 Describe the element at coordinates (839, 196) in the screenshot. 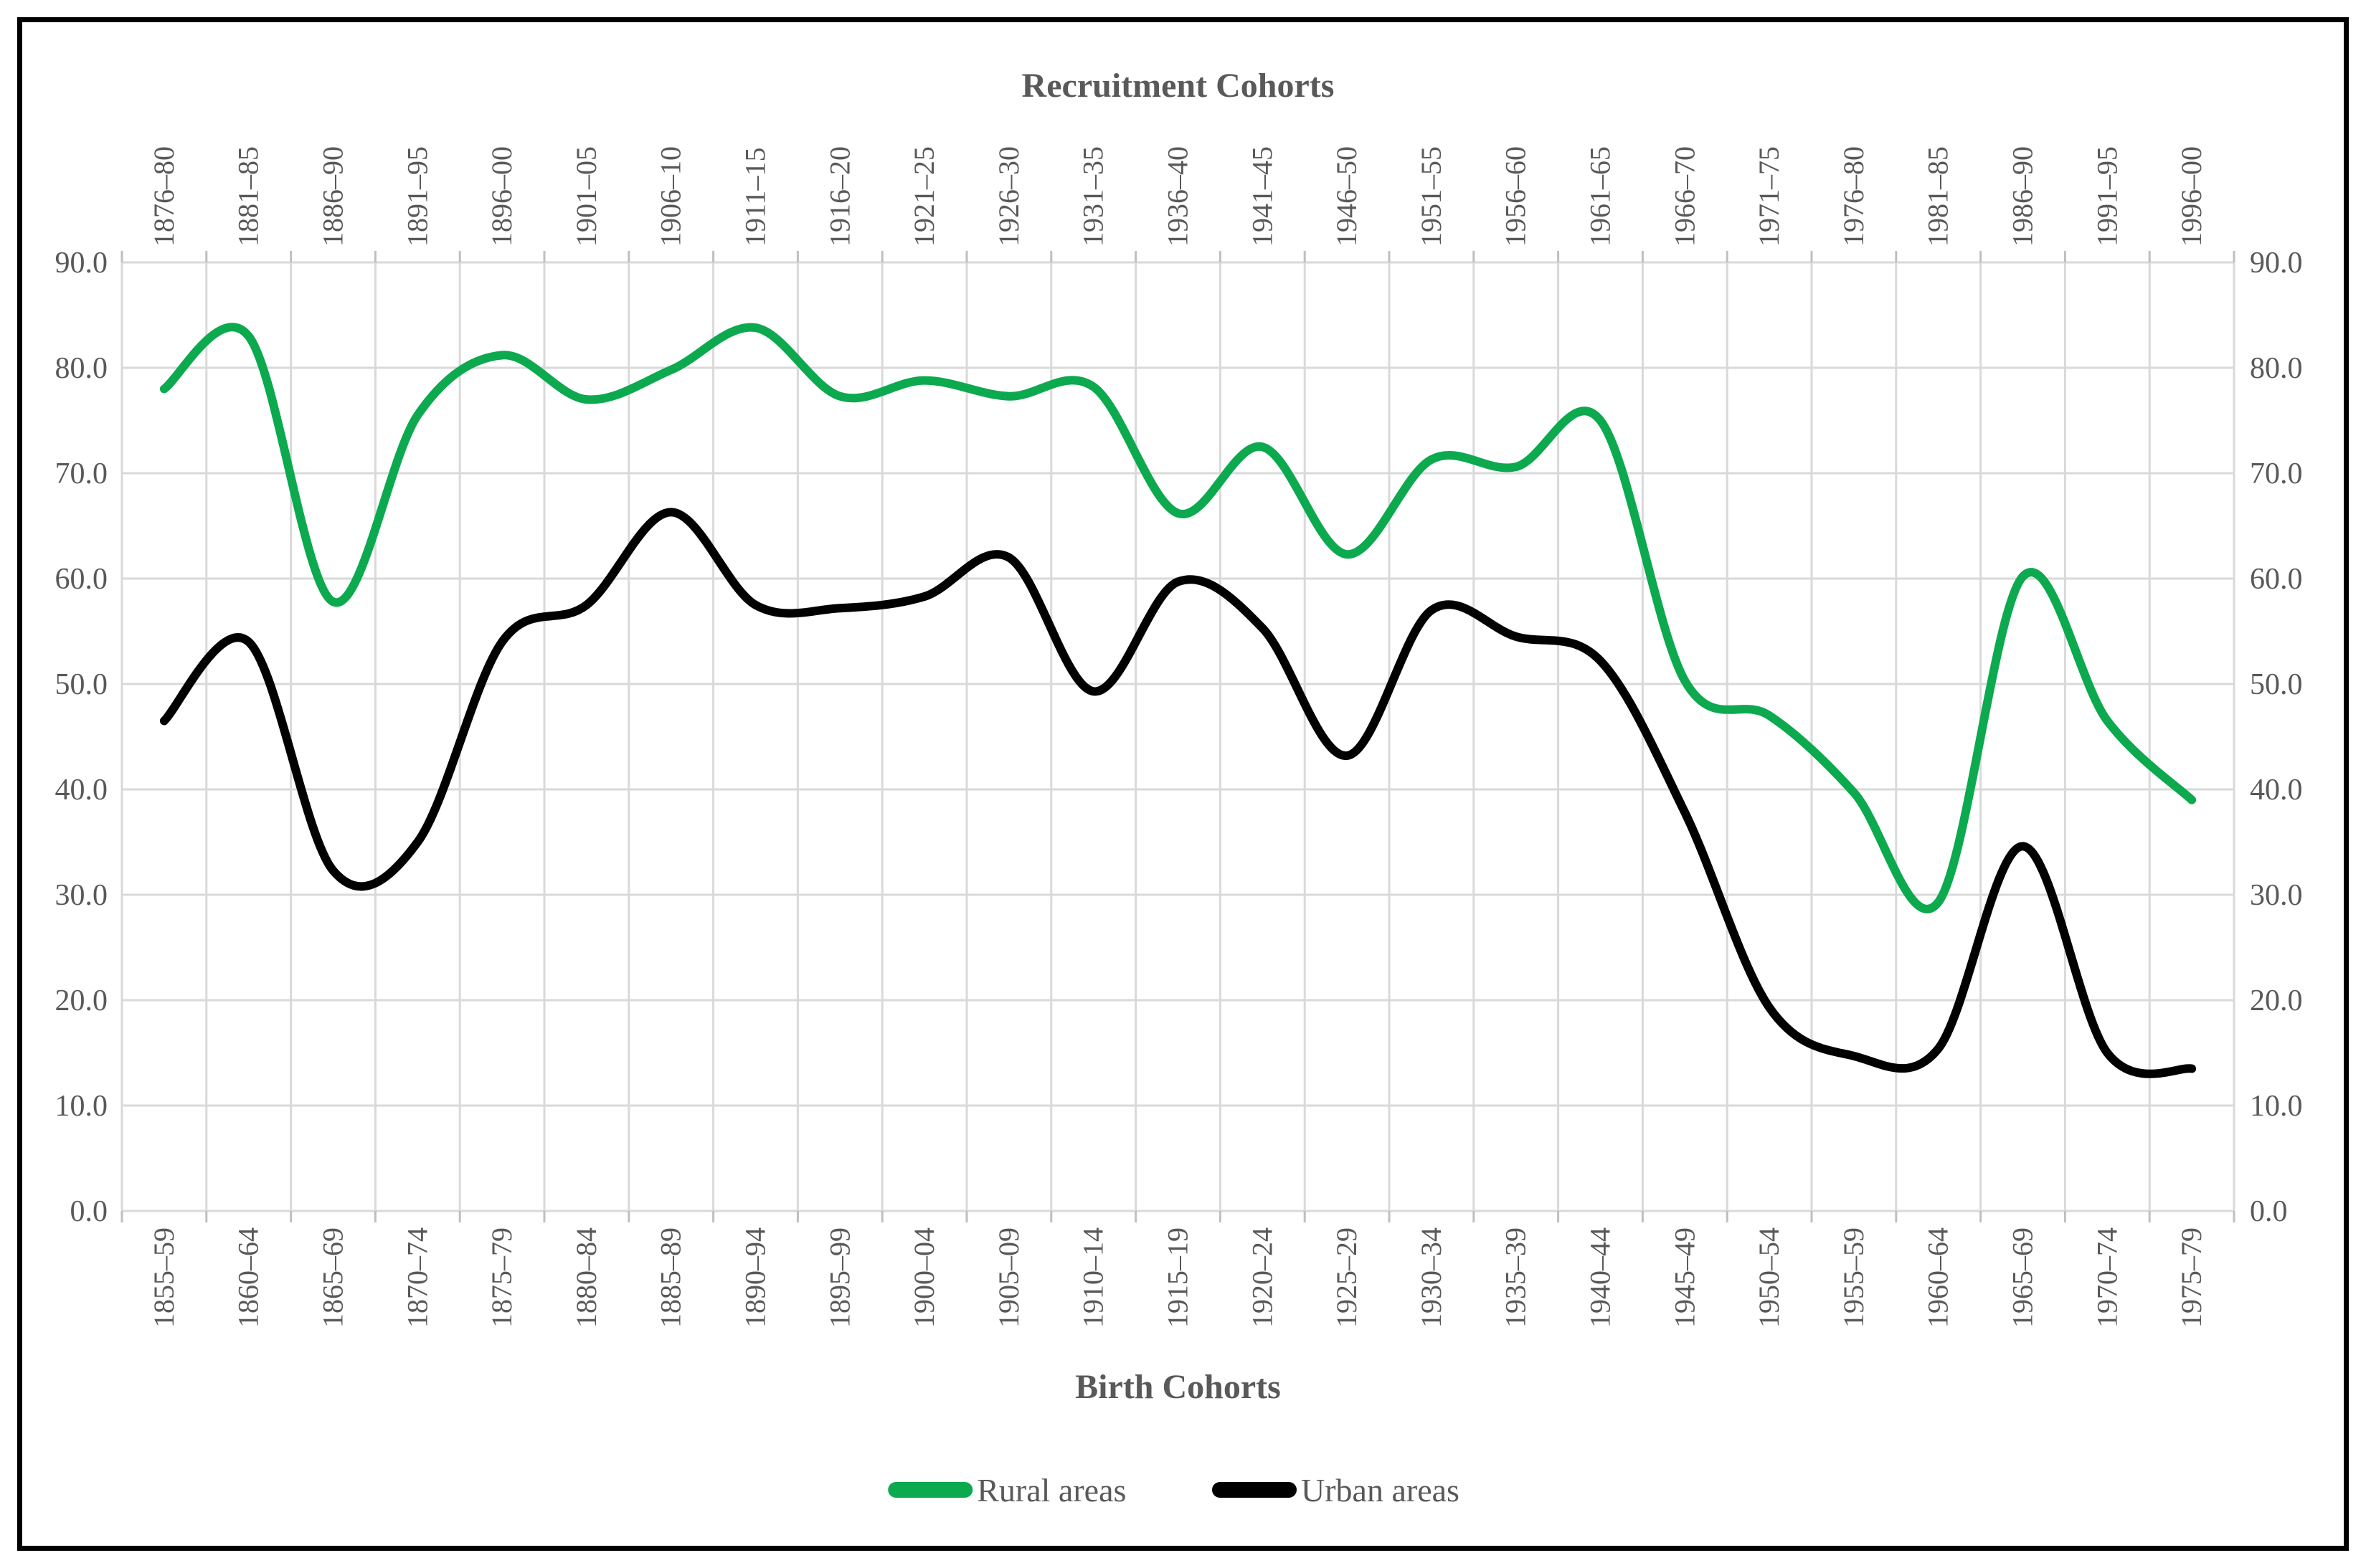

I see `x-axis-label-top: 1916–20` at that location.